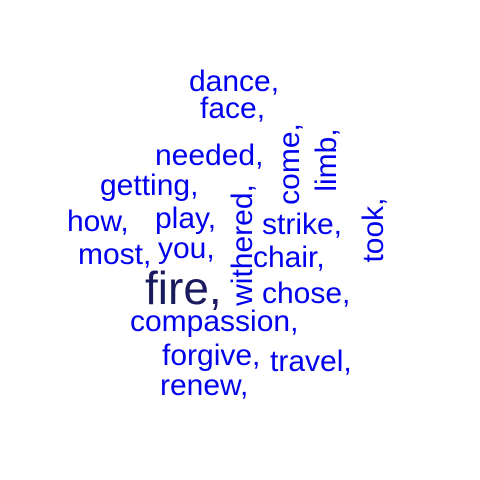  I want to click on word-getting: getting,, so click(149, 185).